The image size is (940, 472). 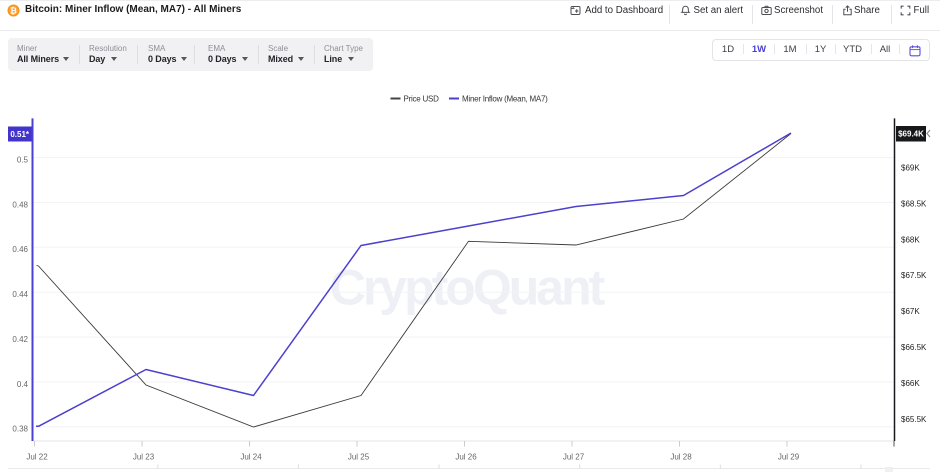 I want to click on svg-text: Miner Inflow (Mean, MA7), so click(x=505, y=99).